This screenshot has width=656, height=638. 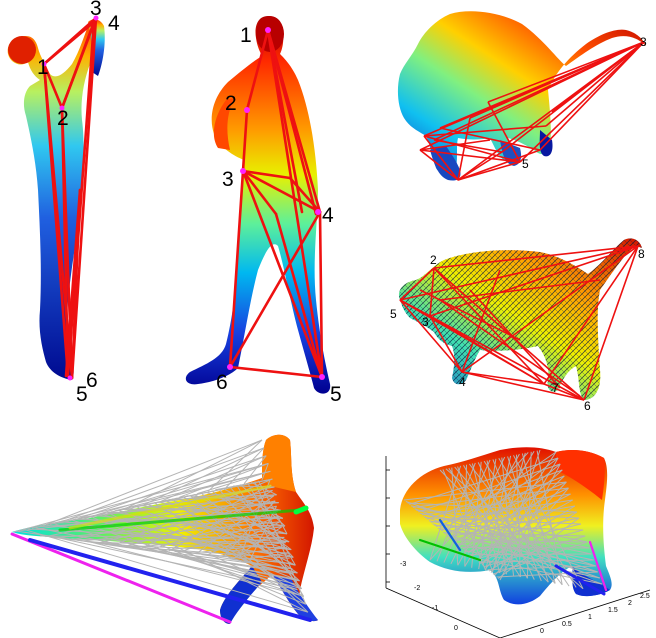 What do you see at coordinates (584, 103) in the screenshot?
I see `lioness-node-labels: 3 5` at bounding box center [584, 103].